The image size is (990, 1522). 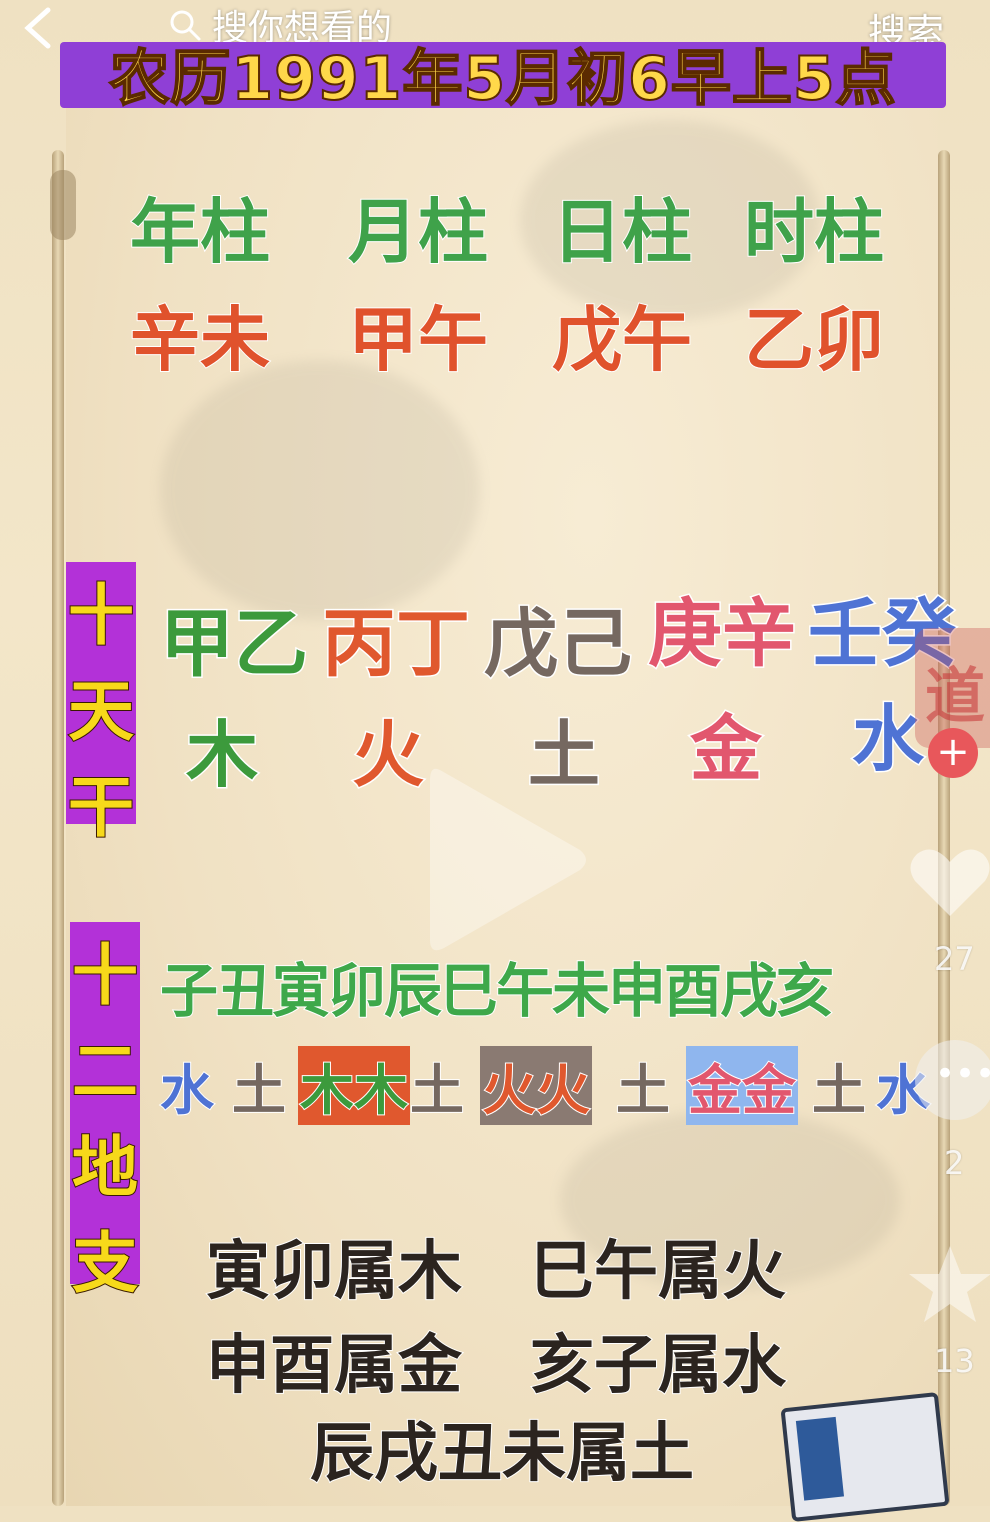 I want to click on label-char: 二, so click(x=105, y=1071).